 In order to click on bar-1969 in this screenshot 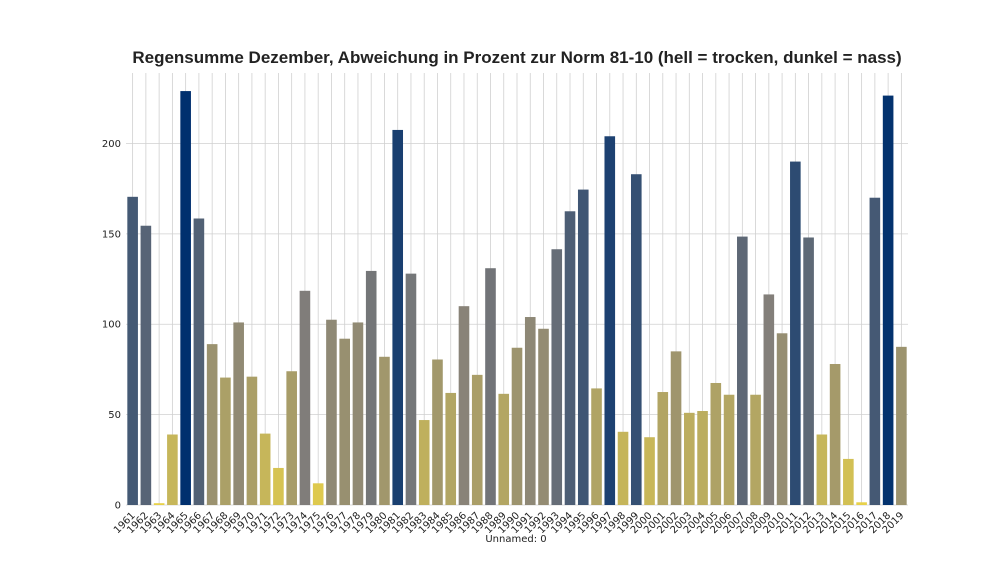, I will do `click(238, 413)`.